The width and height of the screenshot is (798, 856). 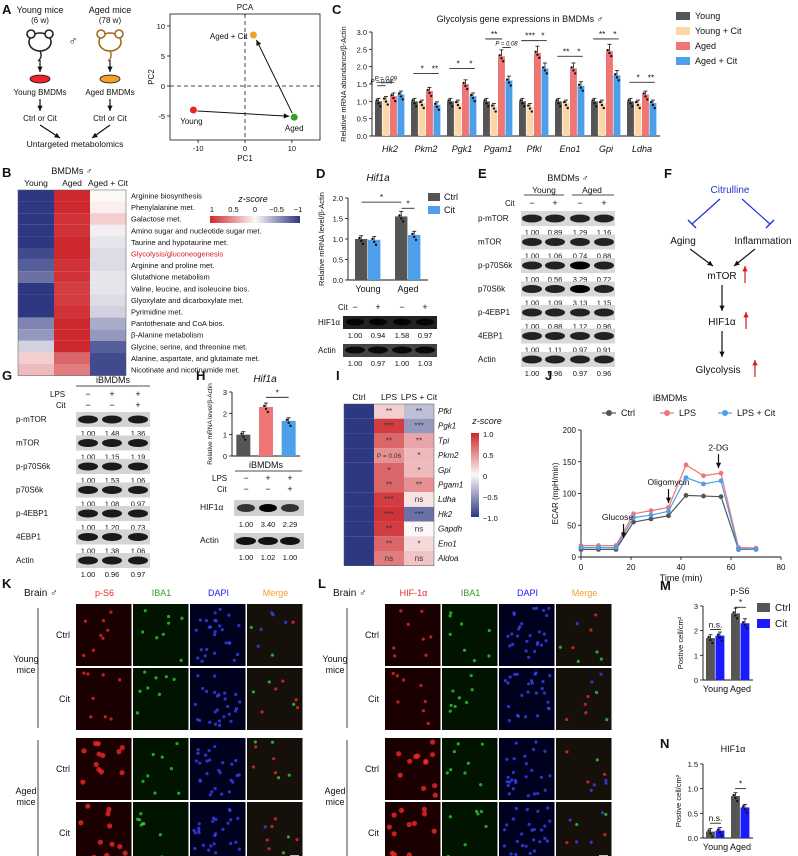 What do you see at coordinates (245, 158) in the screenshot?
I see `pca-x-label: PC1` at bounding box center [245, 158].